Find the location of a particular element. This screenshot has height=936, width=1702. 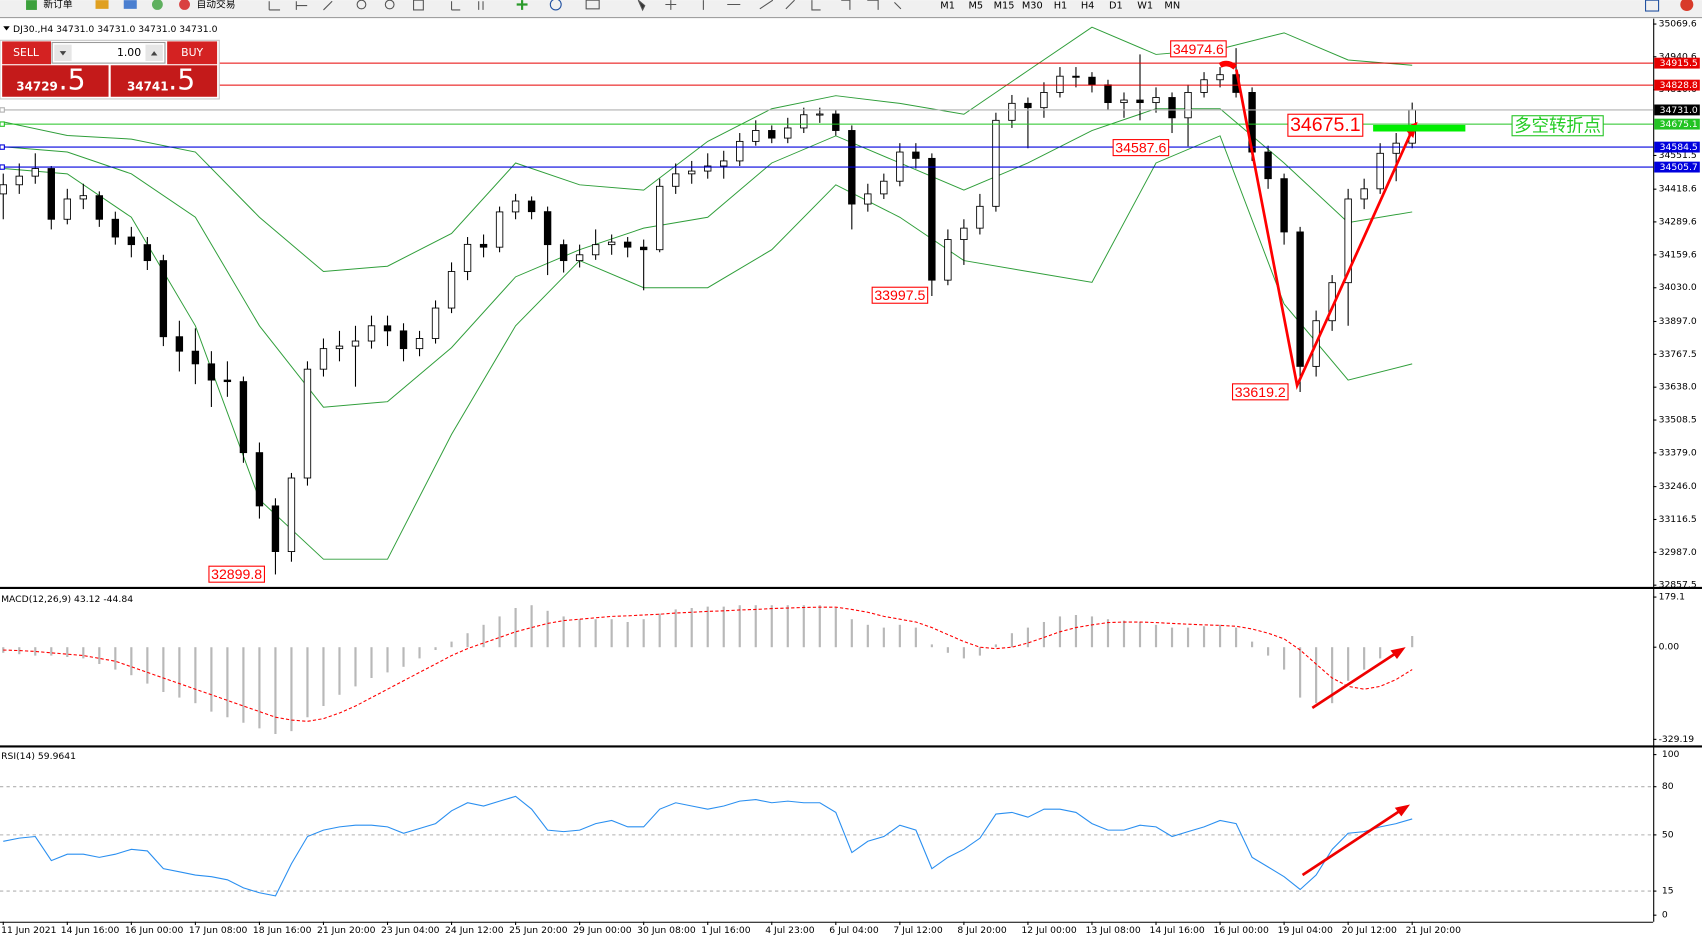

macd-arrow-head is located at coordinates (1398, 653).